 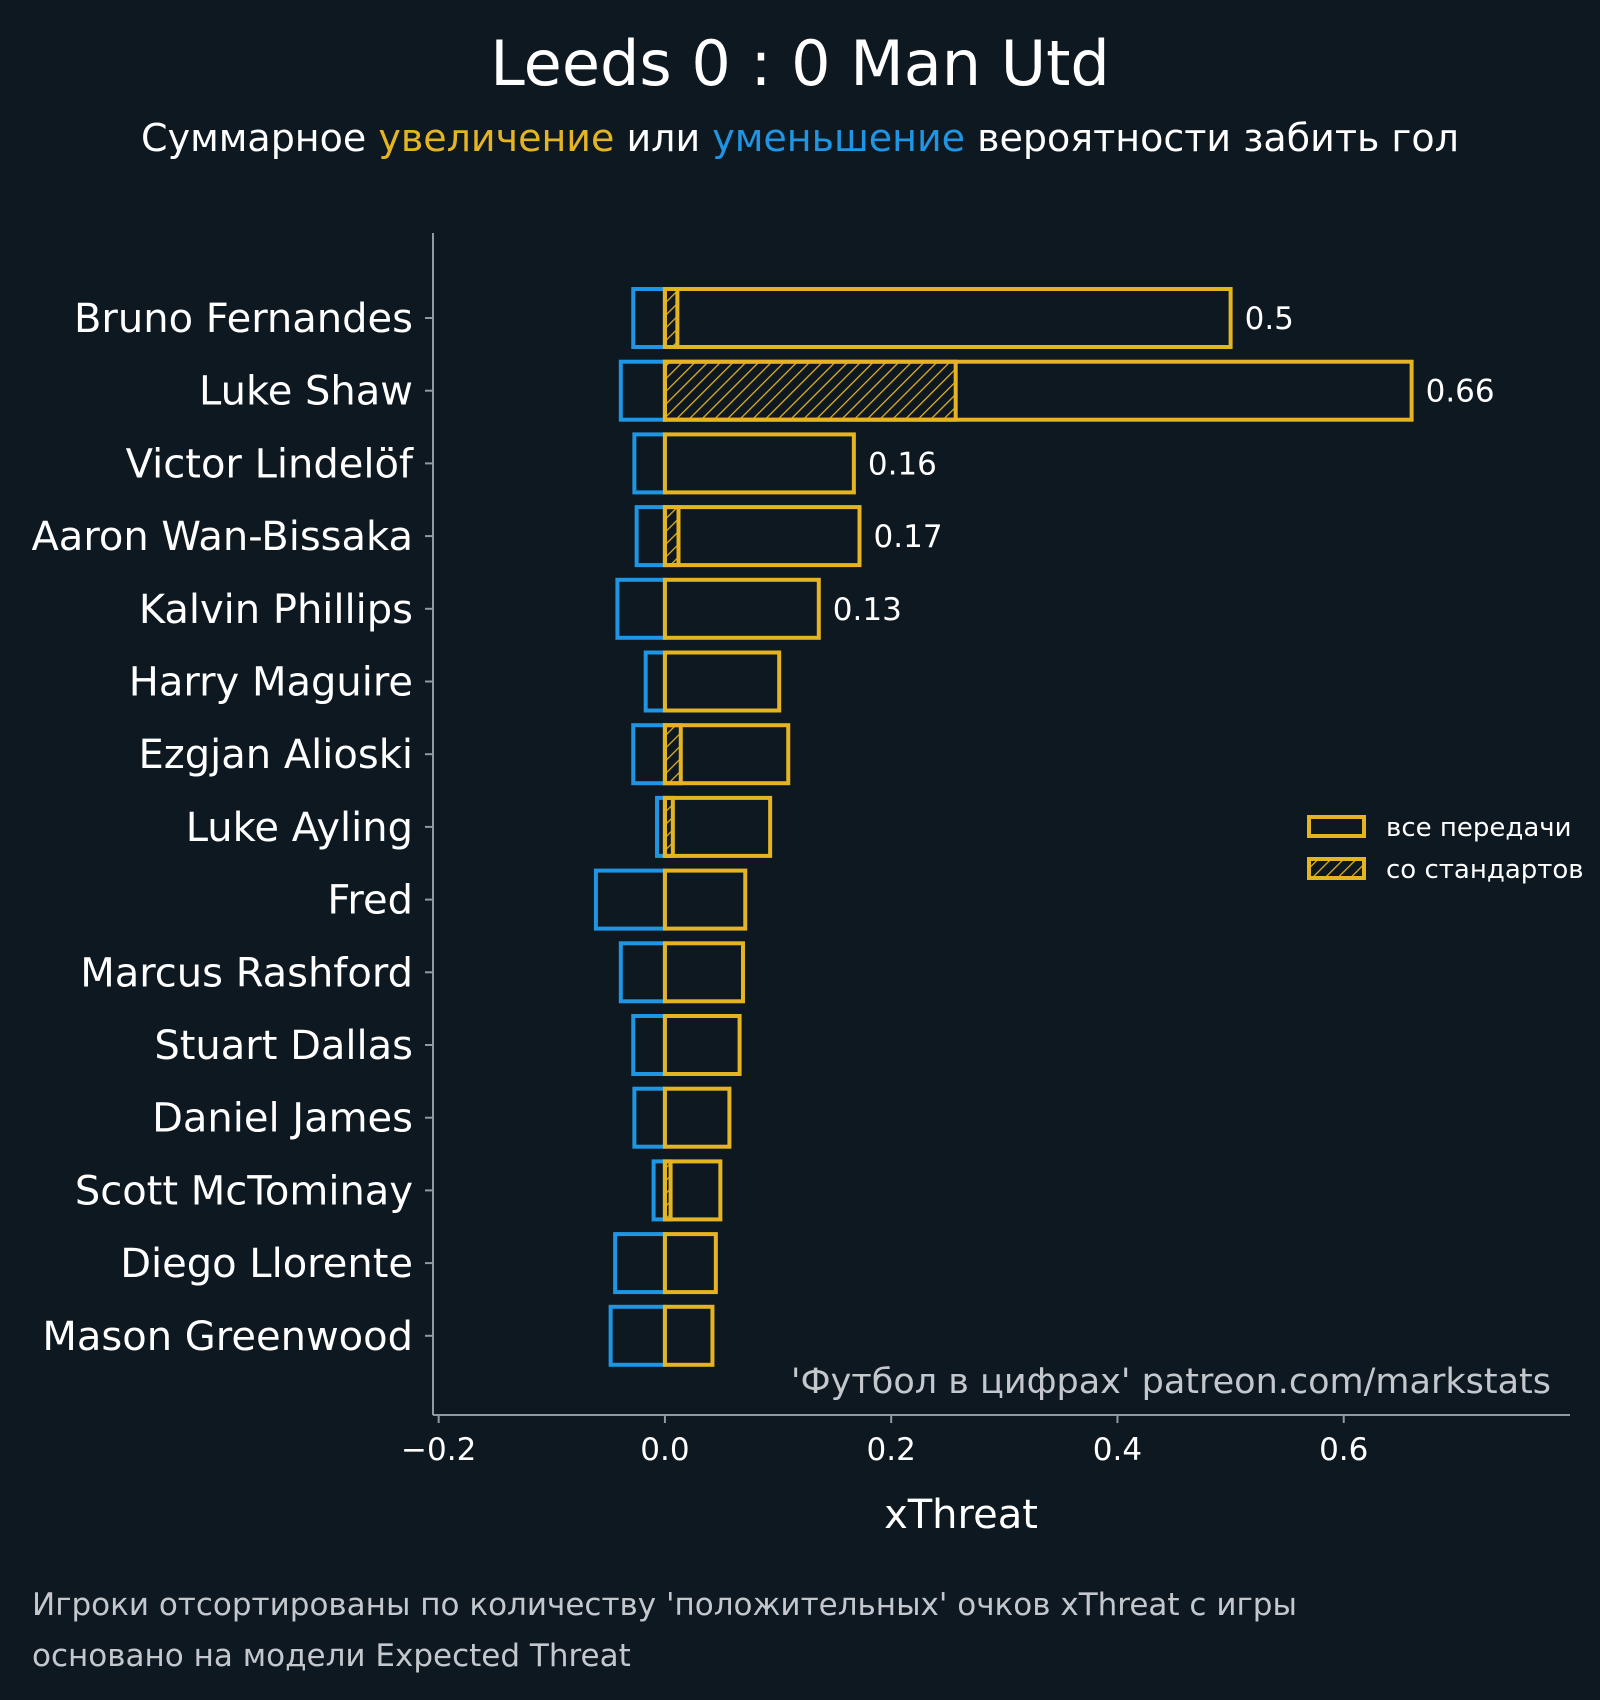 What do you see at coordinates (1485, 870) in the screenshot?
I see `legend-label-set-pieces: со стандартов` at bounding box center [1485, 870].